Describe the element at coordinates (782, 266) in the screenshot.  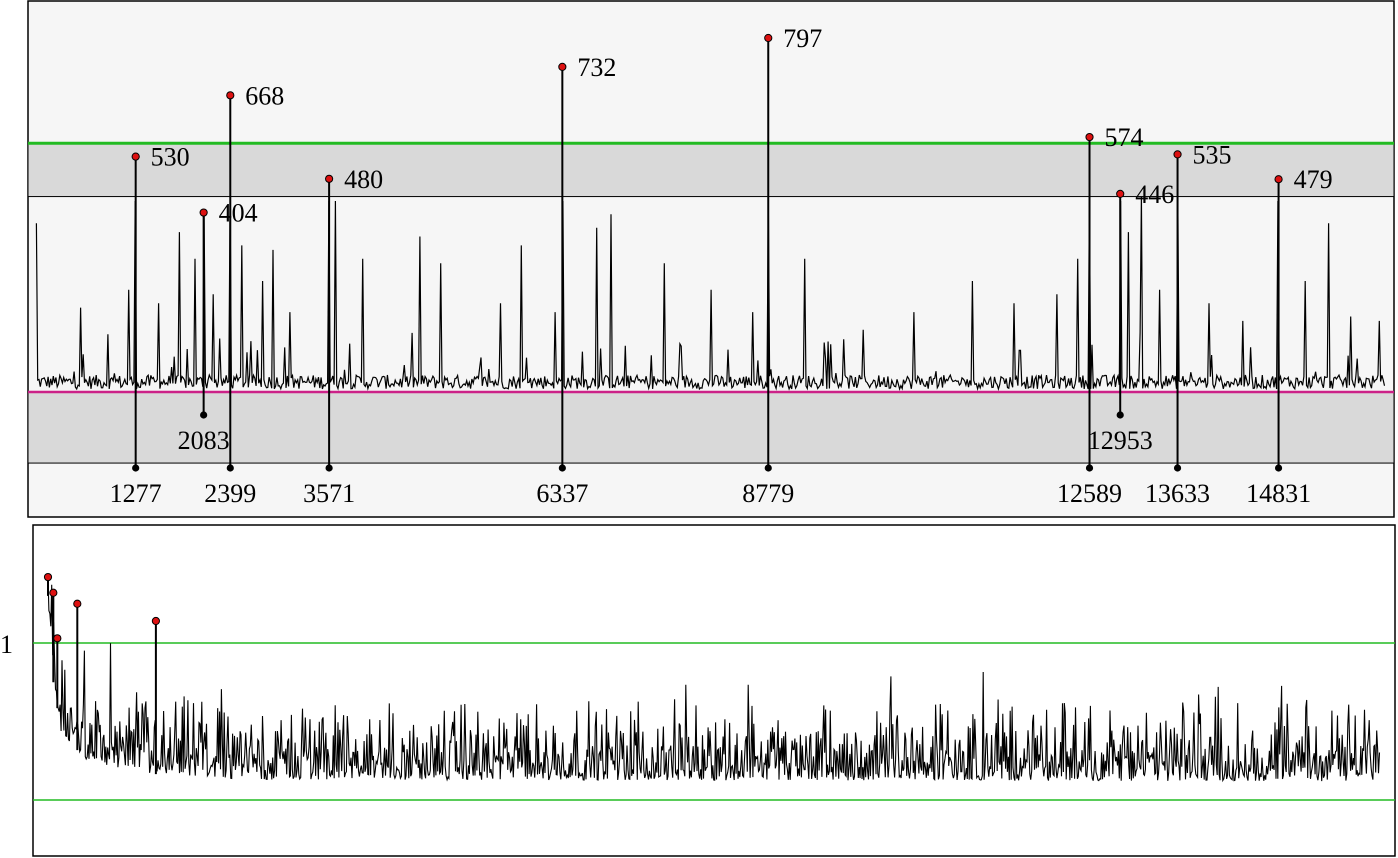
I see `peak-annotation: 797 8779` at that location.